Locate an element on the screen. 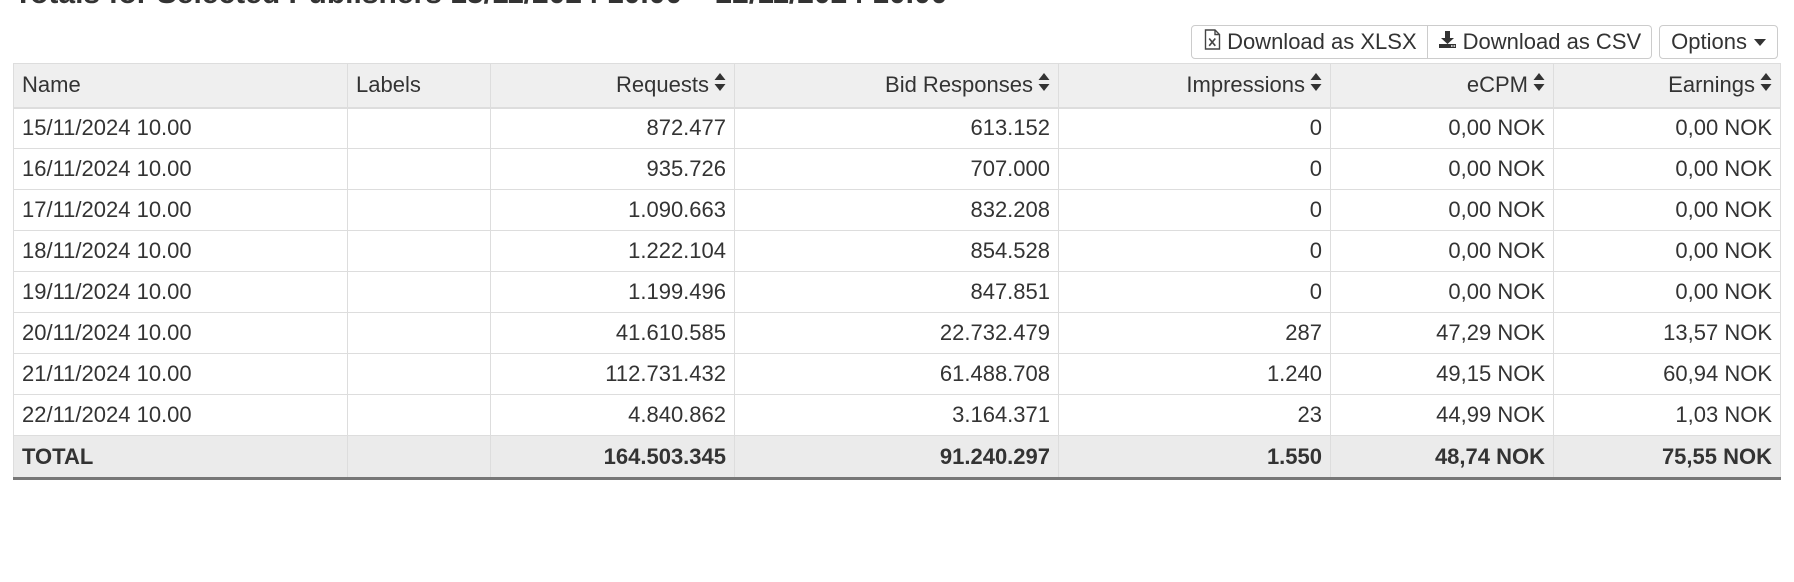 Image resolution: width=1794 pixels, height=582 pixels. header-impressions: Impressions is located at coordinates (1194, 86).